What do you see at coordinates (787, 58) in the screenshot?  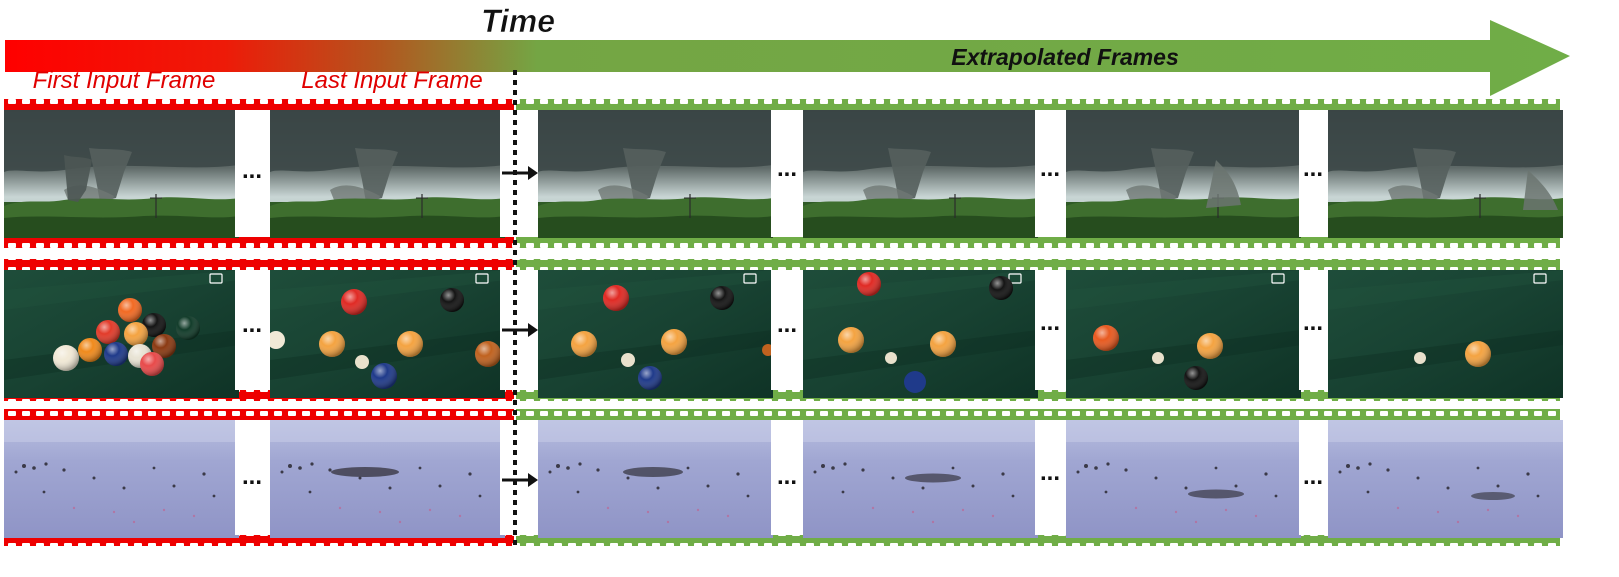 I see `time-arrow` at bounding box center [787, 58].